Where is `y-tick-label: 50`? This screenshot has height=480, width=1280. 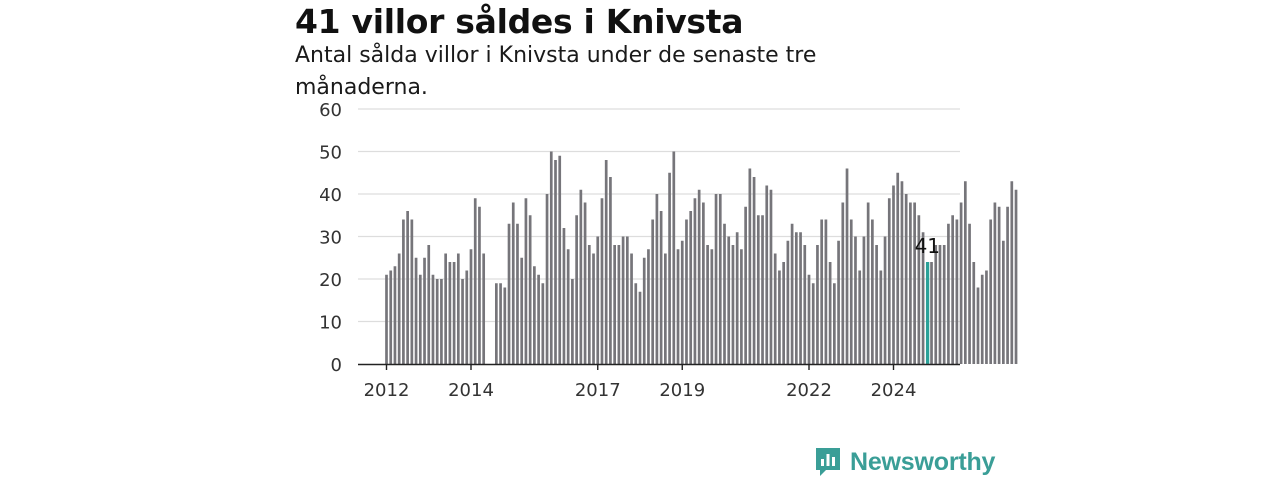 y-tick-label: 50 is located at coordinates (330, 153).